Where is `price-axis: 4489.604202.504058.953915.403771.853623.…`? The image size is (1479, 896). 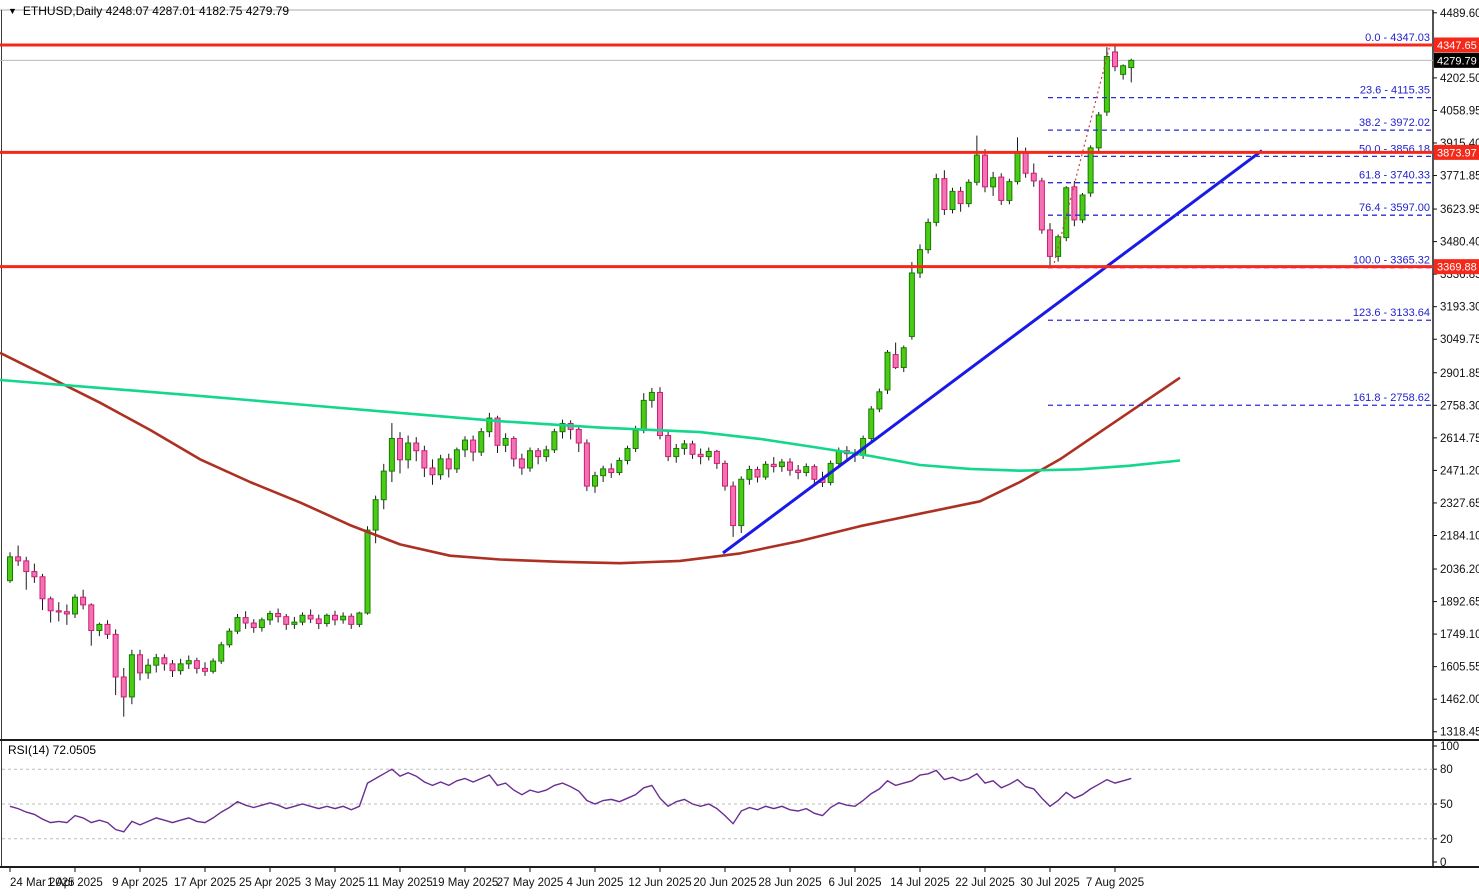 price-axis: 4489.604202.504058.953915.403771.853623.… is located at coordinates (1456, 373).